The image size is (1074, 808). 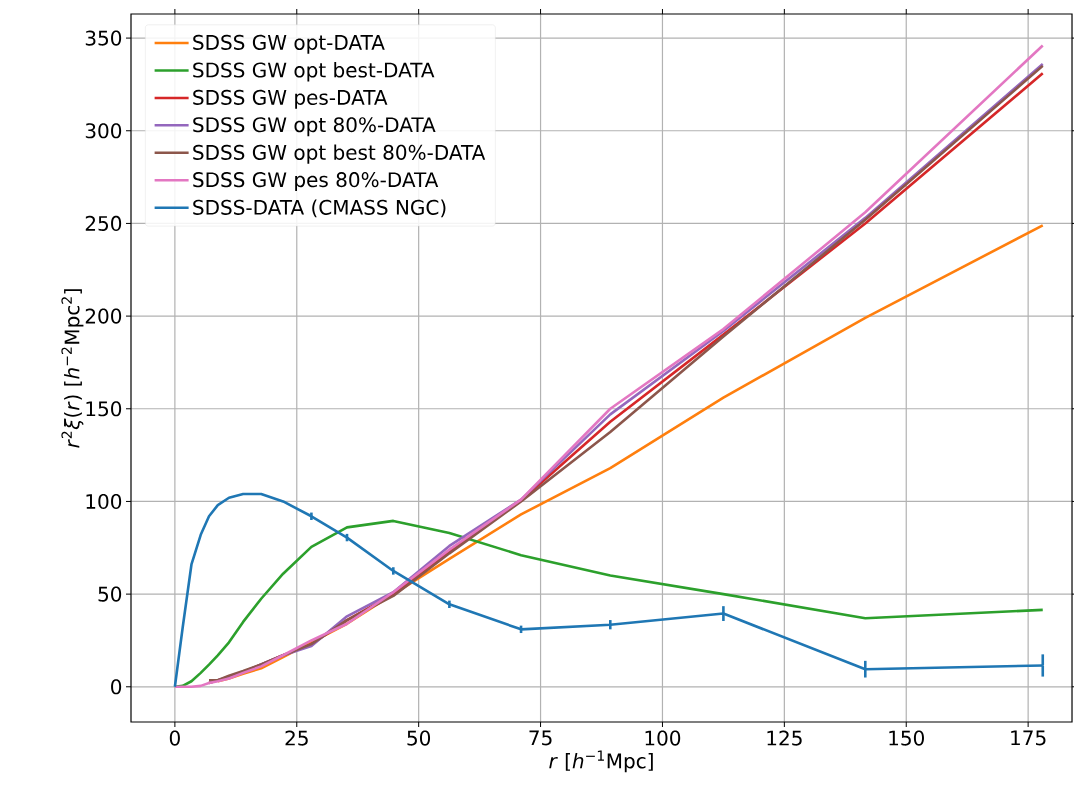 I want to click on x-axis-title: r [h$^{−1}$Mpc], so click(x=601, y=761).